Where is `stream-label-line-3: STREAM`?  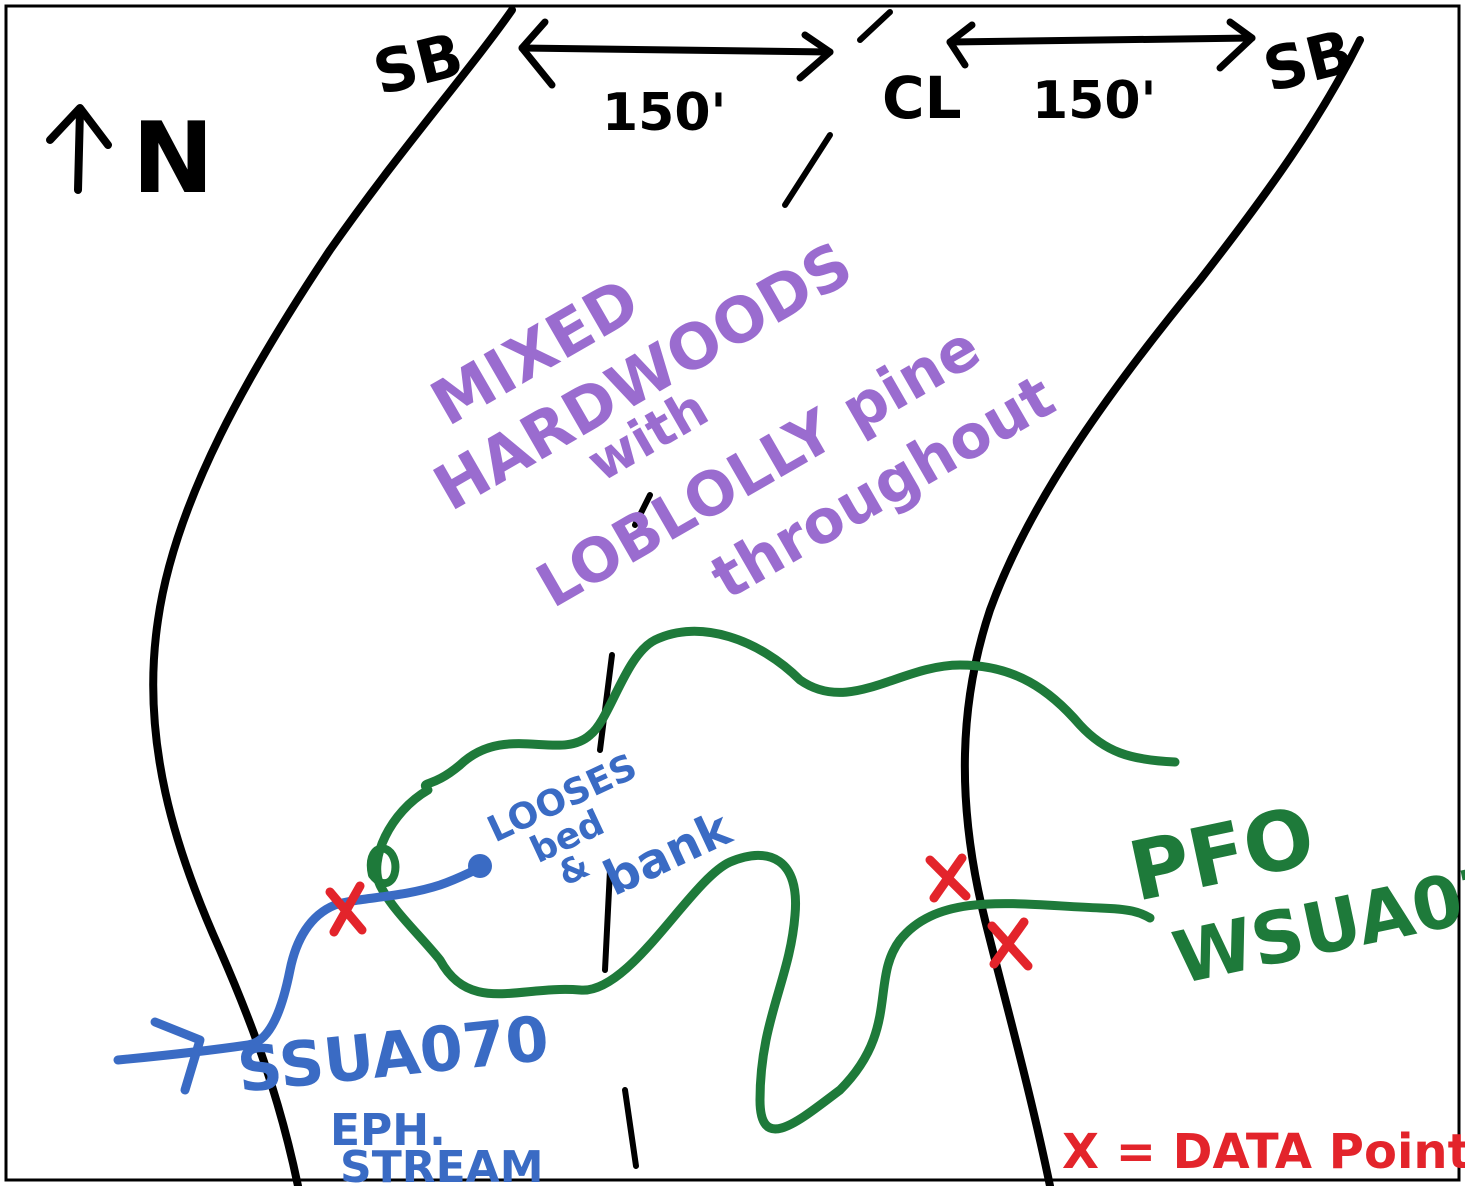 stream-label-line-3: STREAM is located at coordinates (441, 1164).